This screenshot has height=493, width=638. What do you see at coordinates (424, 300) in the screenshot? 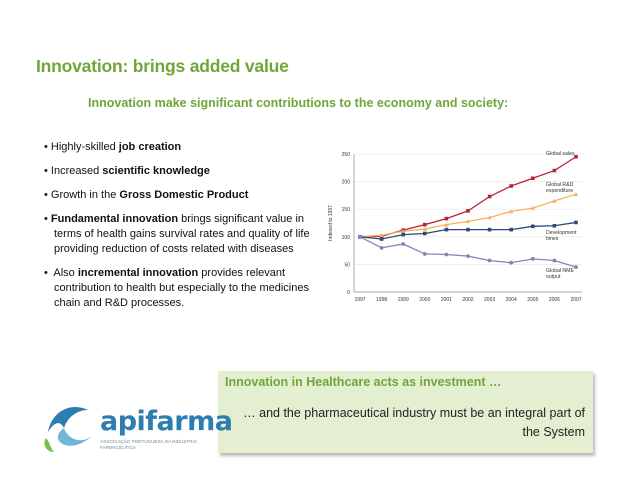
I see `x-tick-label: 2000` at bounding box center [424, 300].